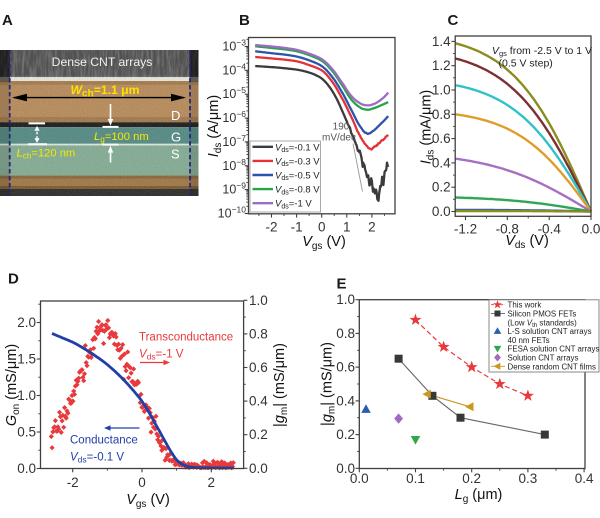 The width and height of the screenshot is (600, 518). Describe the element at coordinates (234, 117) in the screenshot. I see `svg-text: 10−6` at that location.